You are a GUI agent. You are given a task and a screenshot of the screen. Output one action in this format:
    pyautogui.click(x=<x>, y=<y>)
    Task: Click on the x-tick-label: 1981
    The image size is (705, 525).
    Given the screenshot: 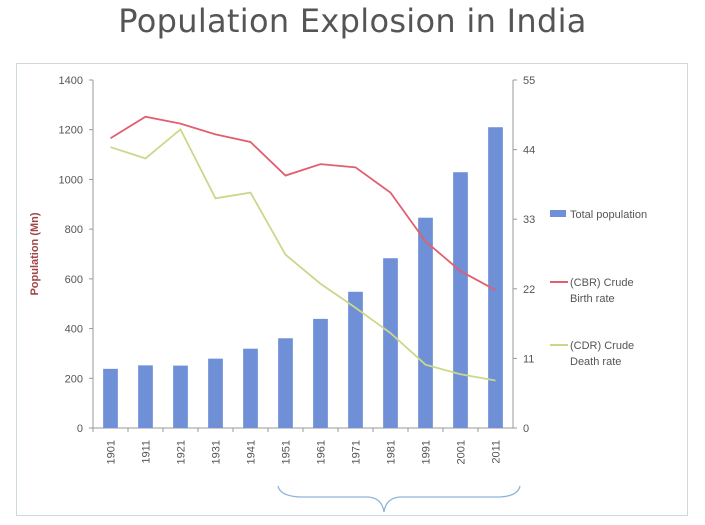 What is the action you would take?
    pyautogui.click(x=392, y=452)
    